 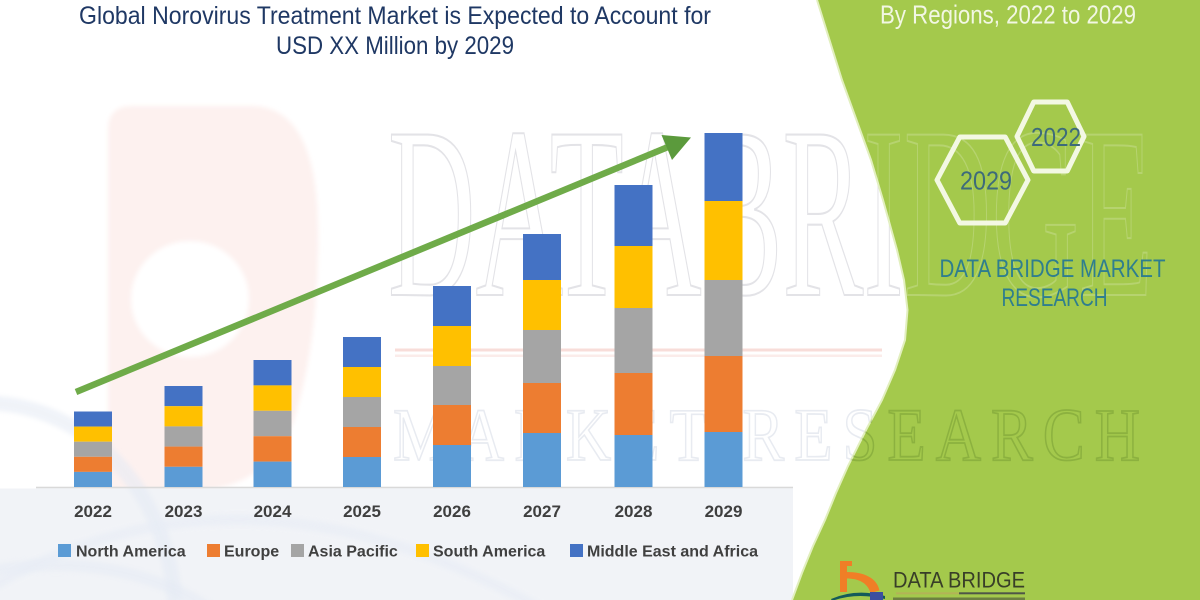 What do you see at coordinates (131, 552) in the screenshot?
I see `svg-text: North America` at bounding box center [131, 552].